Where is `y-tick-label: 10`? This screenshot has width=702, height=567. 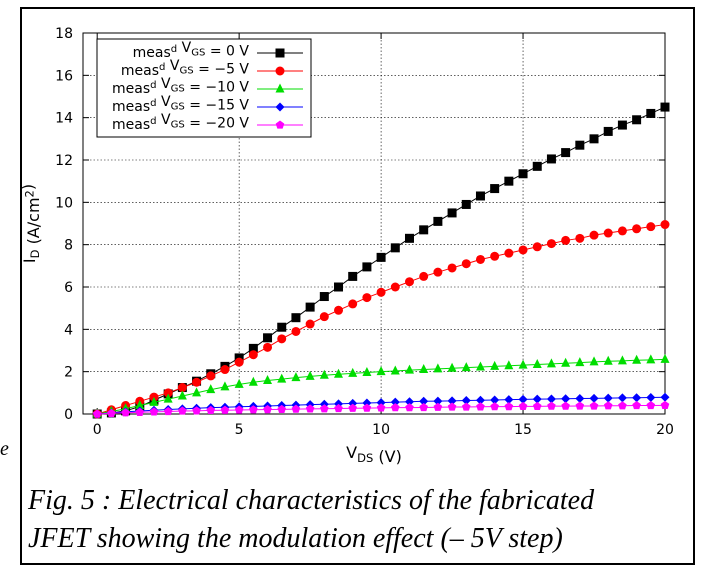 y-tick-label: 10 is located at coordinates (64, 203).